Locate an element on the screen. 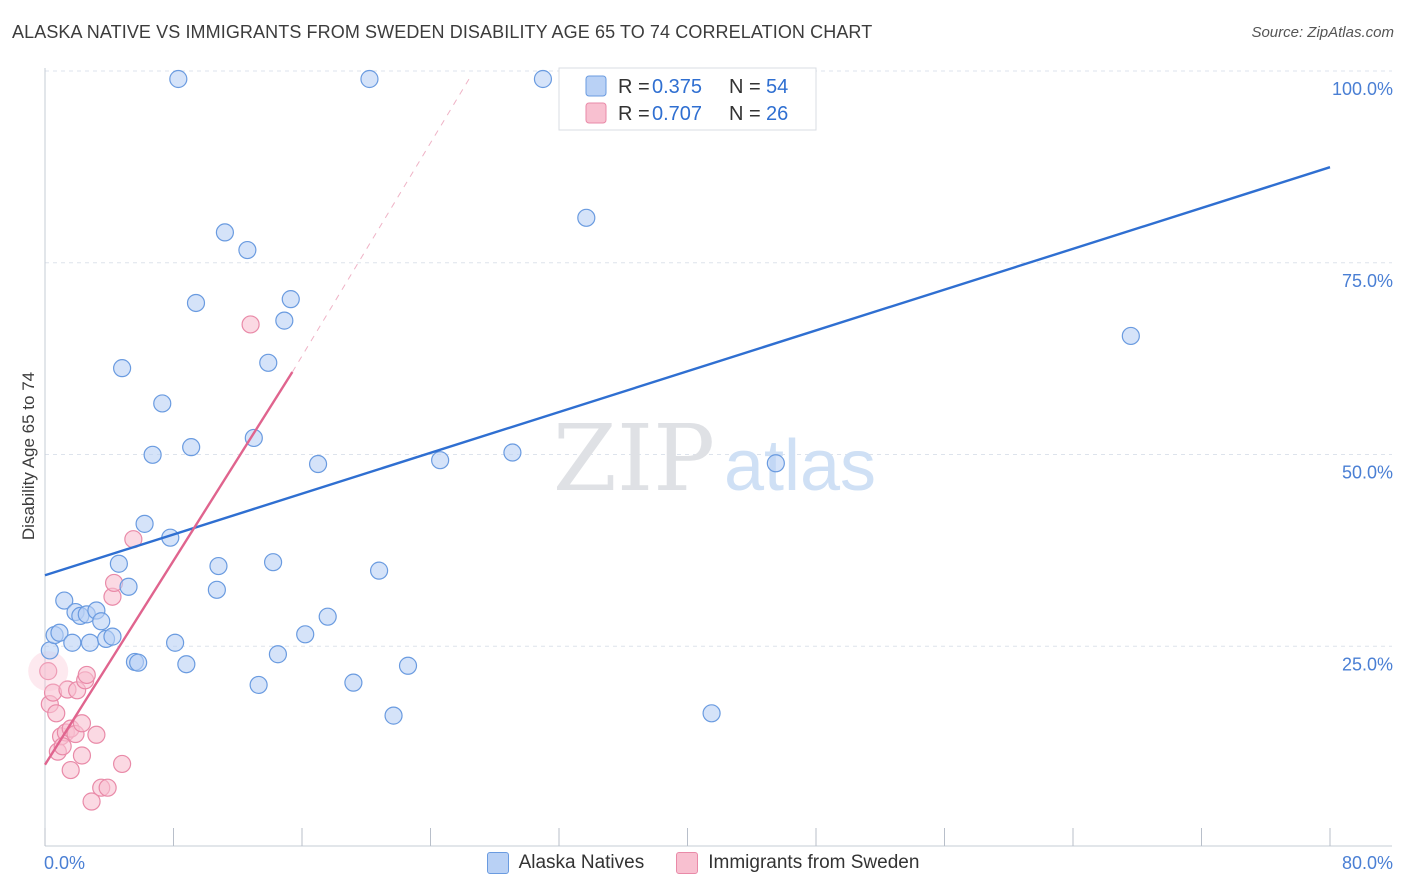 The width and height of the screenshot is (1406, 892). watermark-zip: ZIP is located at coordinates (634, 458).